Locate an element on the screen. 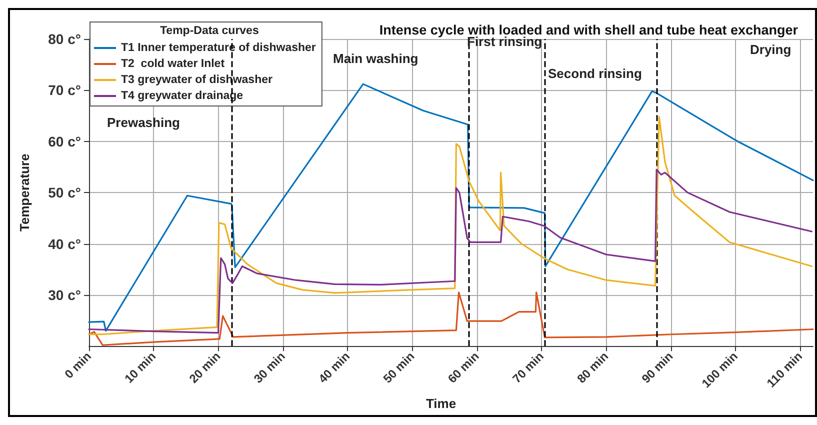 The height and width of the screenshot is (425, 817). x-tick-label: 50 min is located at coordinates (399, 367).